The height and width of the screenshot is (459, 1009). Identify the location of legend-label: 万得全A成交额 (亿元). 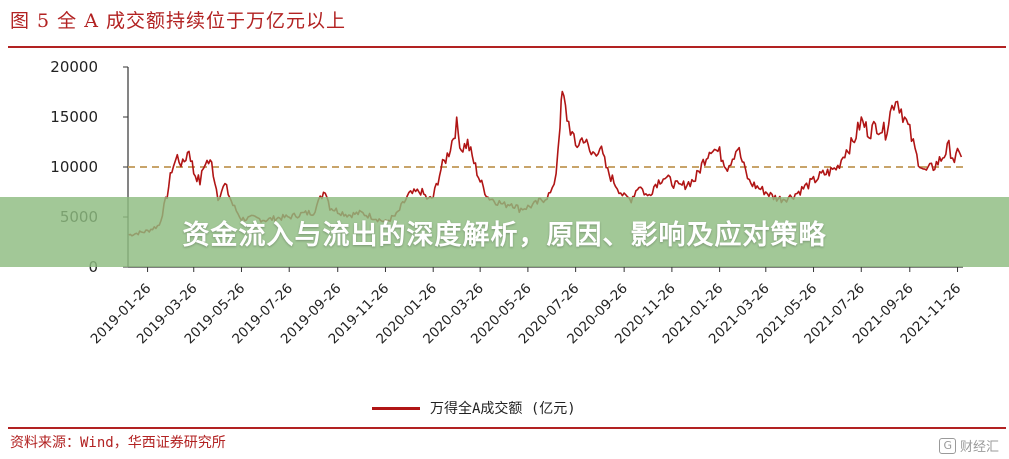
(503, 409).